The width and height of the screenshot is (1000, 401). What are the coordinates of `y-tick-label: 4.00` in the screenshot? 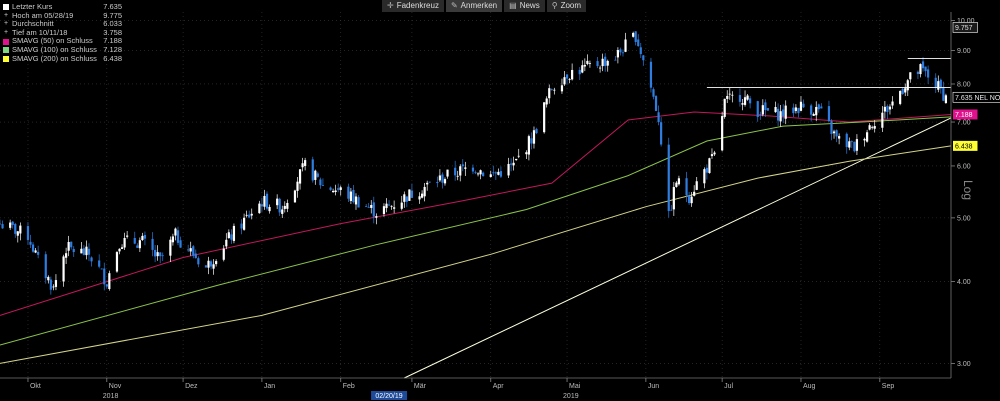 It's located at (964, 282).